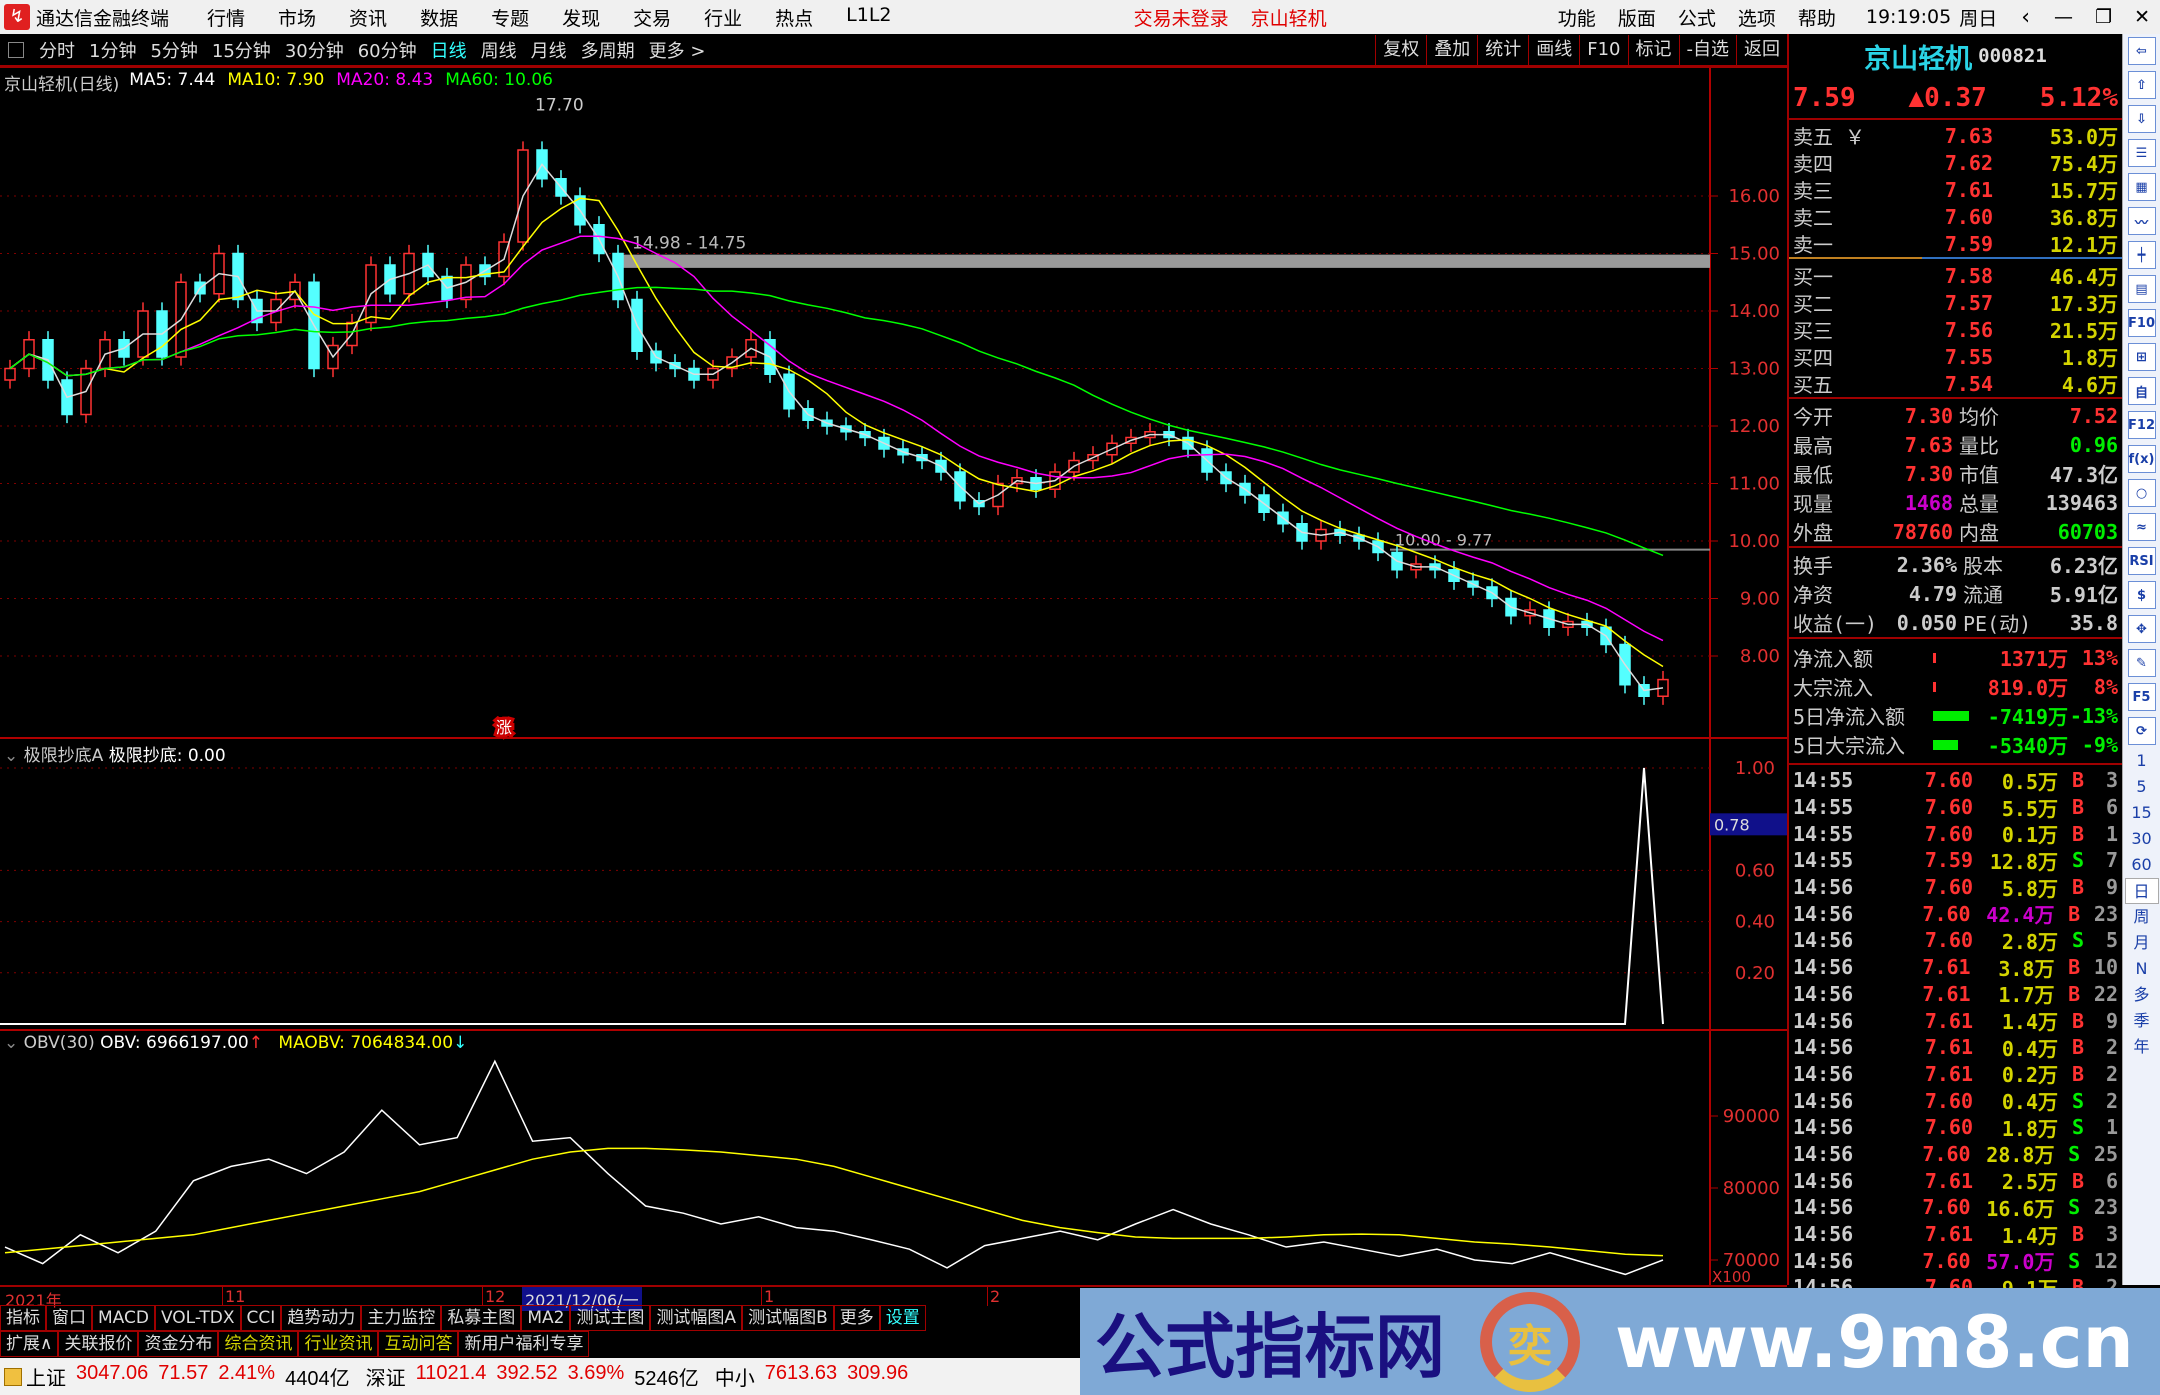 The image size is (2160, 1395). Describe the element at coordinates (1653, 49) in the screenshot. I see `toolbar-button-5: 标记` at that location.